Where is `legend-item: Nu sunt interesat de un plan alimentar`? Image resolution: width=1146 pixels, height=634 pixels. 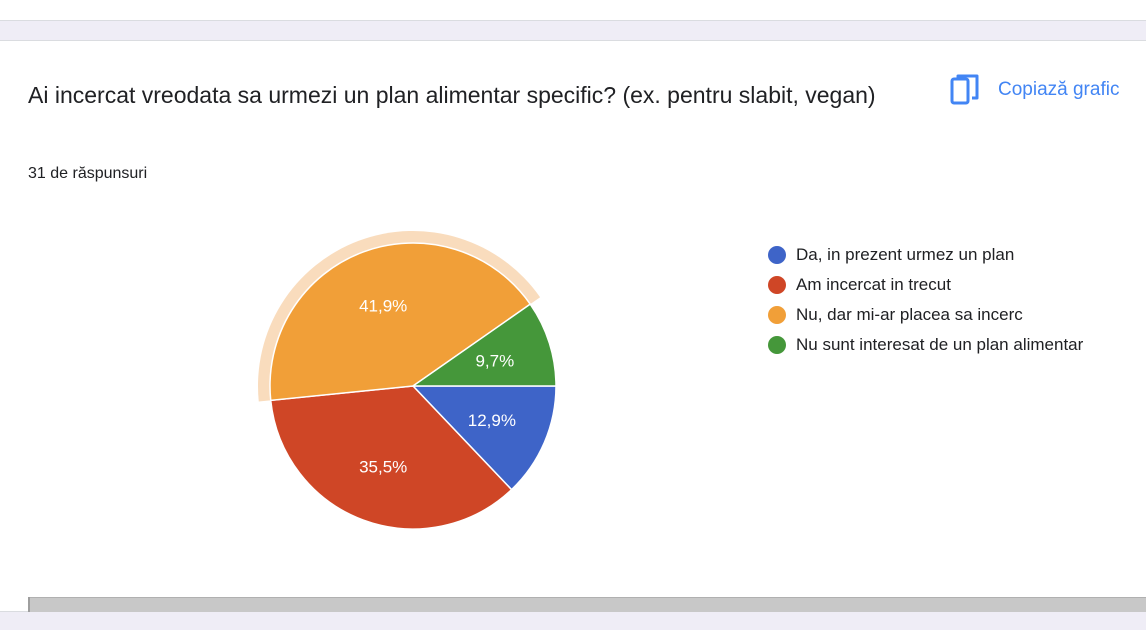 legend-item: Nu sunt interesat de un plan alimentar is located at coordinates (925, 345).